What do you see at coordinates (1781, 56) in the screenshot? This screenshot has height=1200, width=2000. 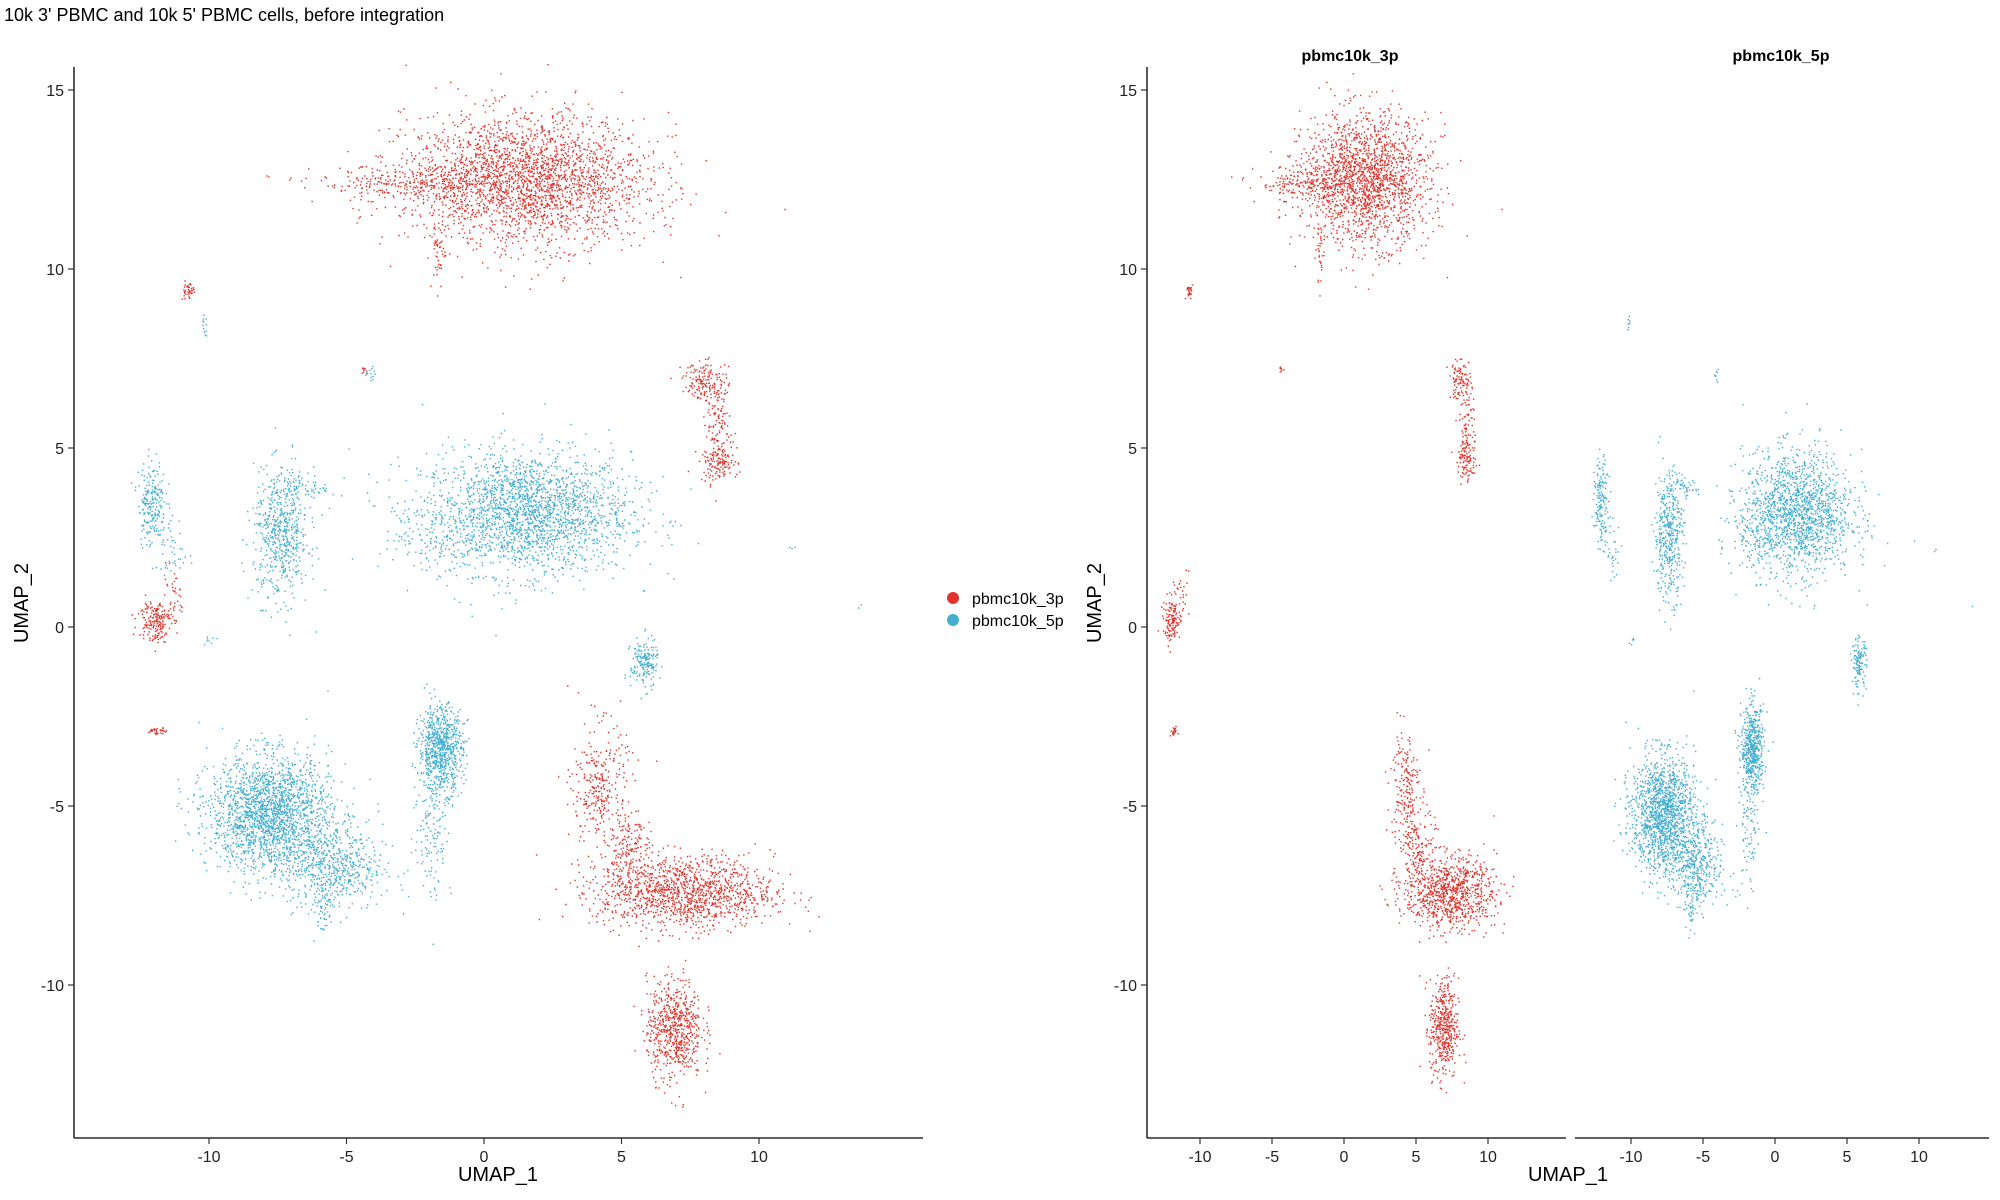 I see `facet-strip-pbmc10k-5p: pbmc10k_5p` at bounding box center [1781, 56].